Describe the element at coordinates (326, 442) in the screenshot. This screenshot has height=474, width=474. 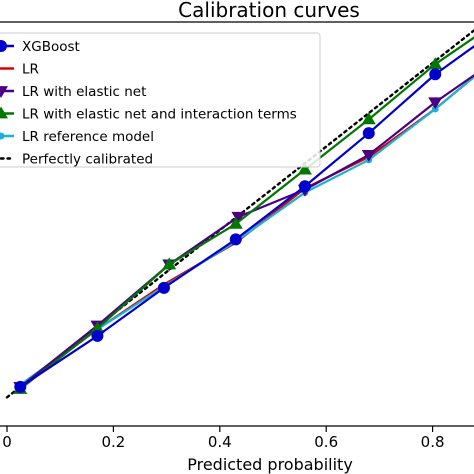
I see `x-tick-label: 0.6` at that location.